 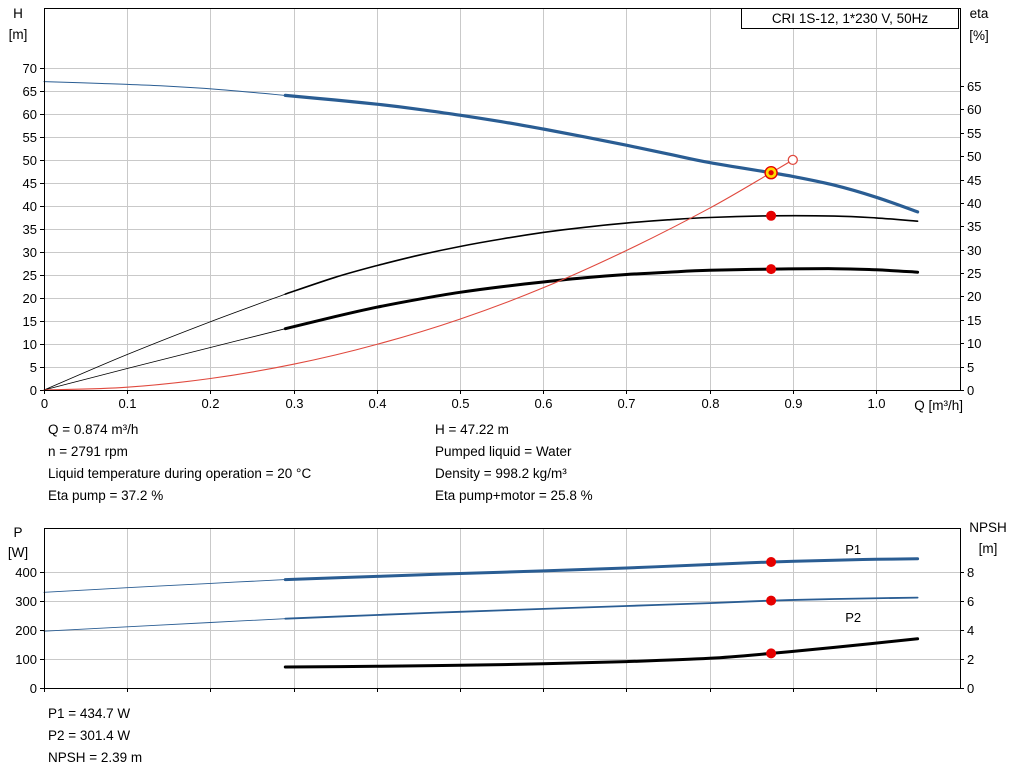 What do you see at coordinates (974, 273) in the screenshot?
I see `y-right-tick-label: 25` at bounding box center [974, 273].